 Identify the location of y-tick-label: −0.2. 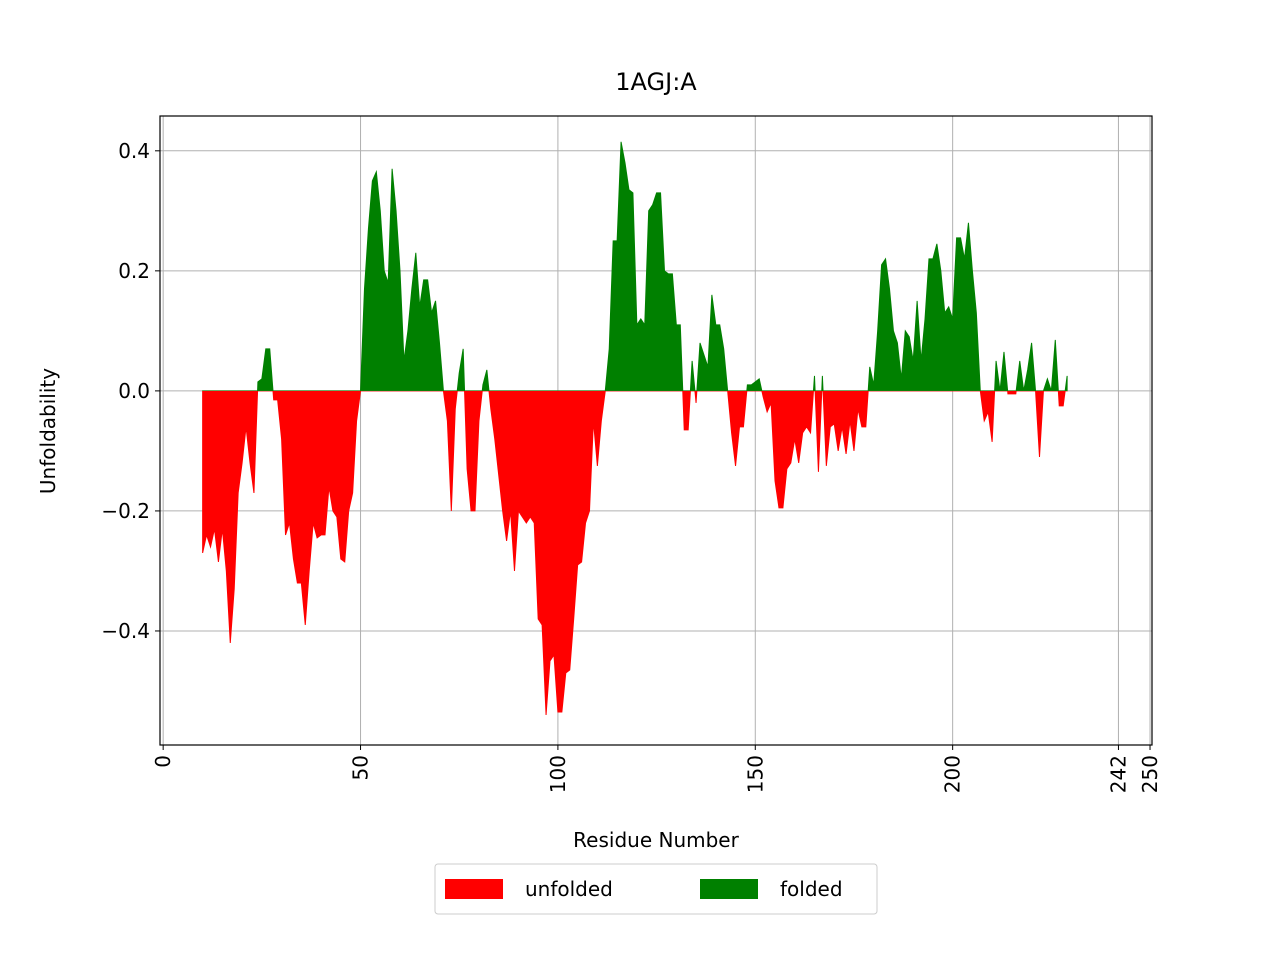
(125, 511).